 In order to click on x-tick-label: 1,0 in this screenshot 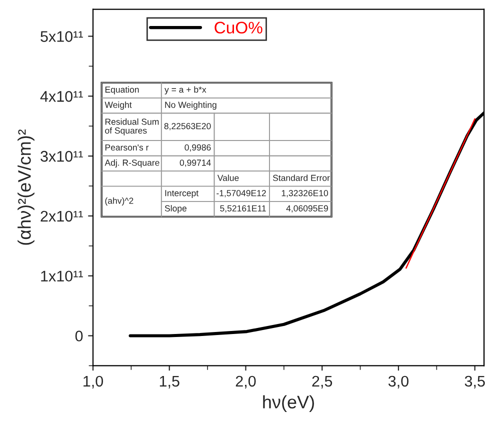, I will do `click(94, 382)`.